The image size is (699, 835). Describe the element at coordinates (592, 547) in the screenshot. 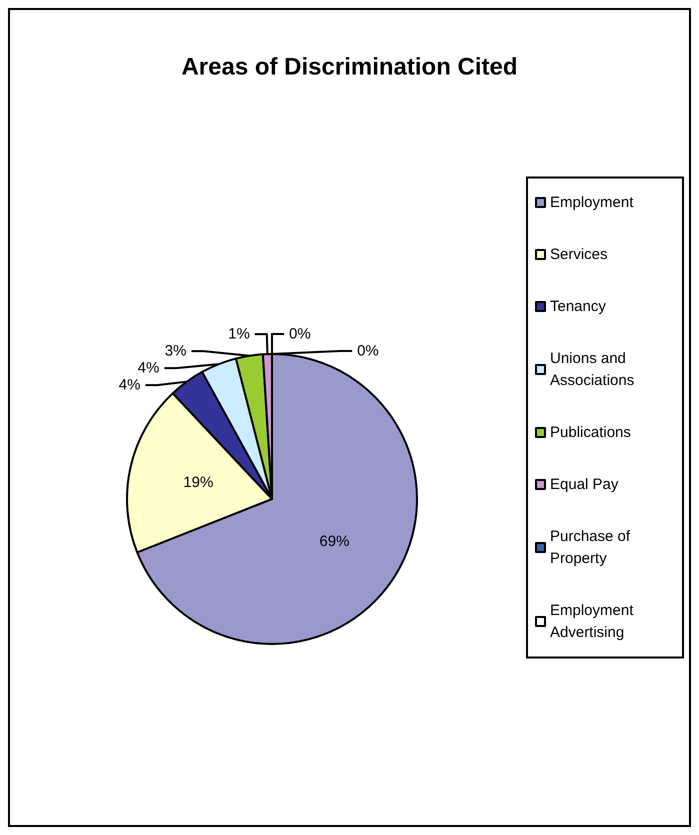

I see `legend-label: Purchase of Property` at that location.